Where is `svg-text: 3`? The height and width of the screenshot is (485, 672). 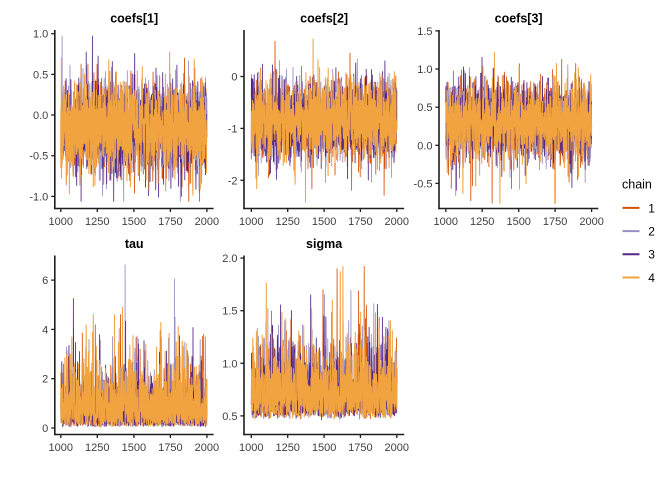 svg-text: 3 is located at coordinates (651, 255).